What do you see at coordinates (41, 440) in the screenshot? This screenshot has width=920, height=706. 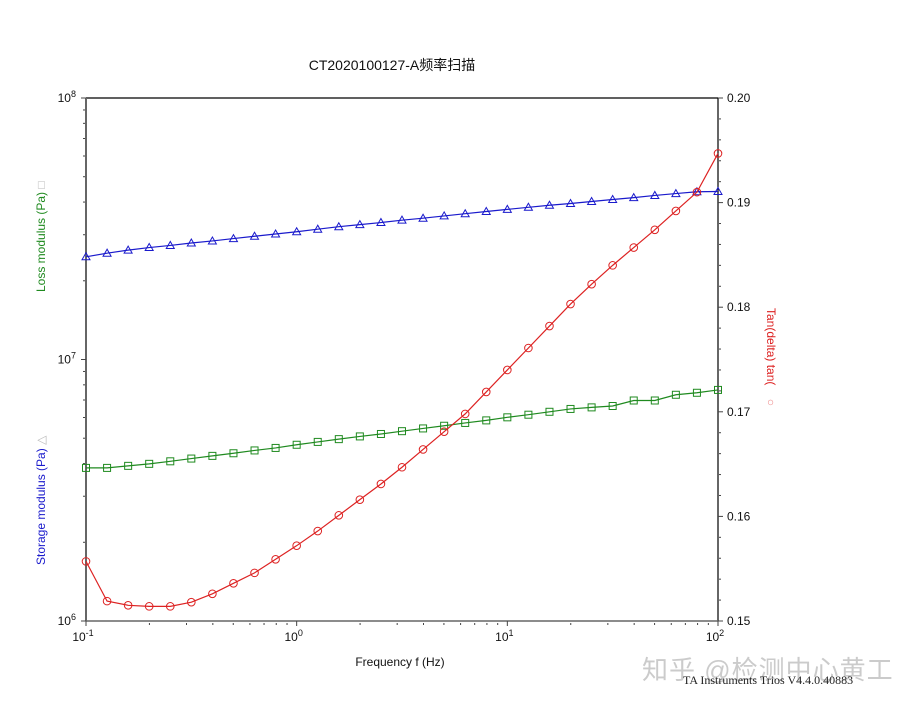 I see `triangle-marker-icon: △` at bounding box center [41, 440].